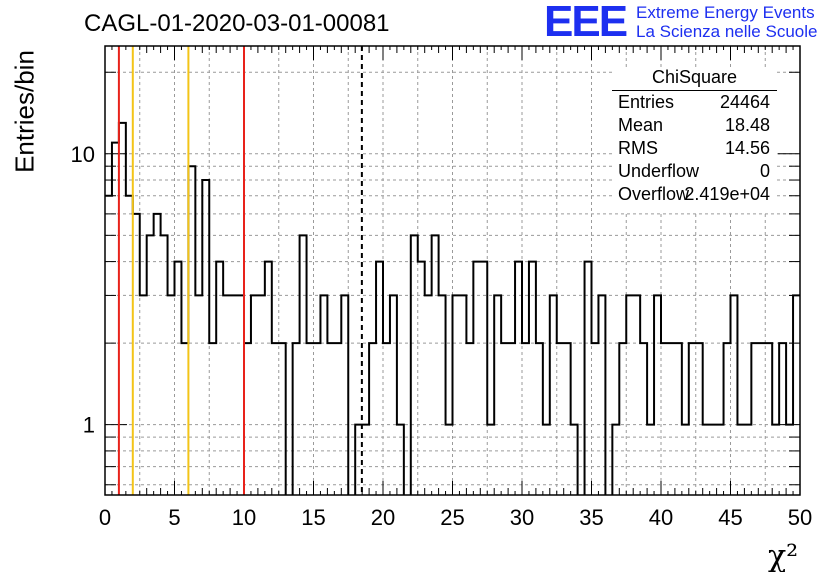 The image size is (836, 572). What do you see at coordinates (24, 111) in the screenshot?
I see `y-axis-label: Entries/bin` at bounding box center [24, 111].